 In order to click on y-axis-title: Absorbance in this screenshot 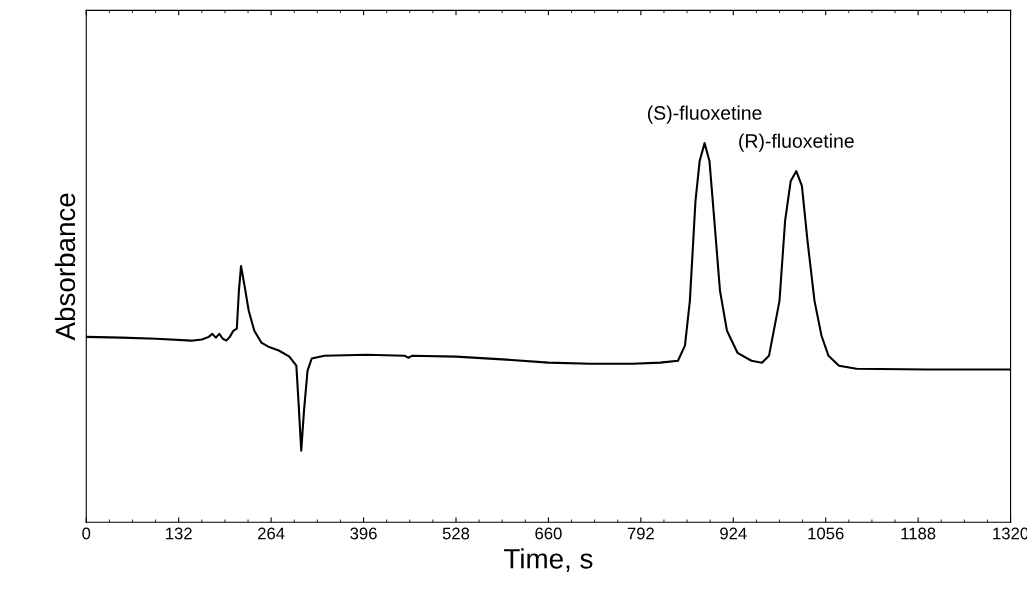, I will do `click(65, 267)`.